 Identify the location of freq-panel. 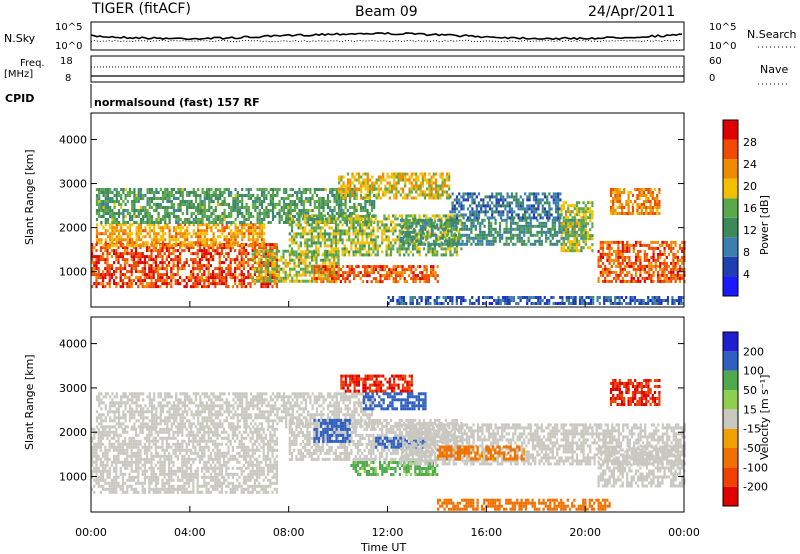
(387, 69).